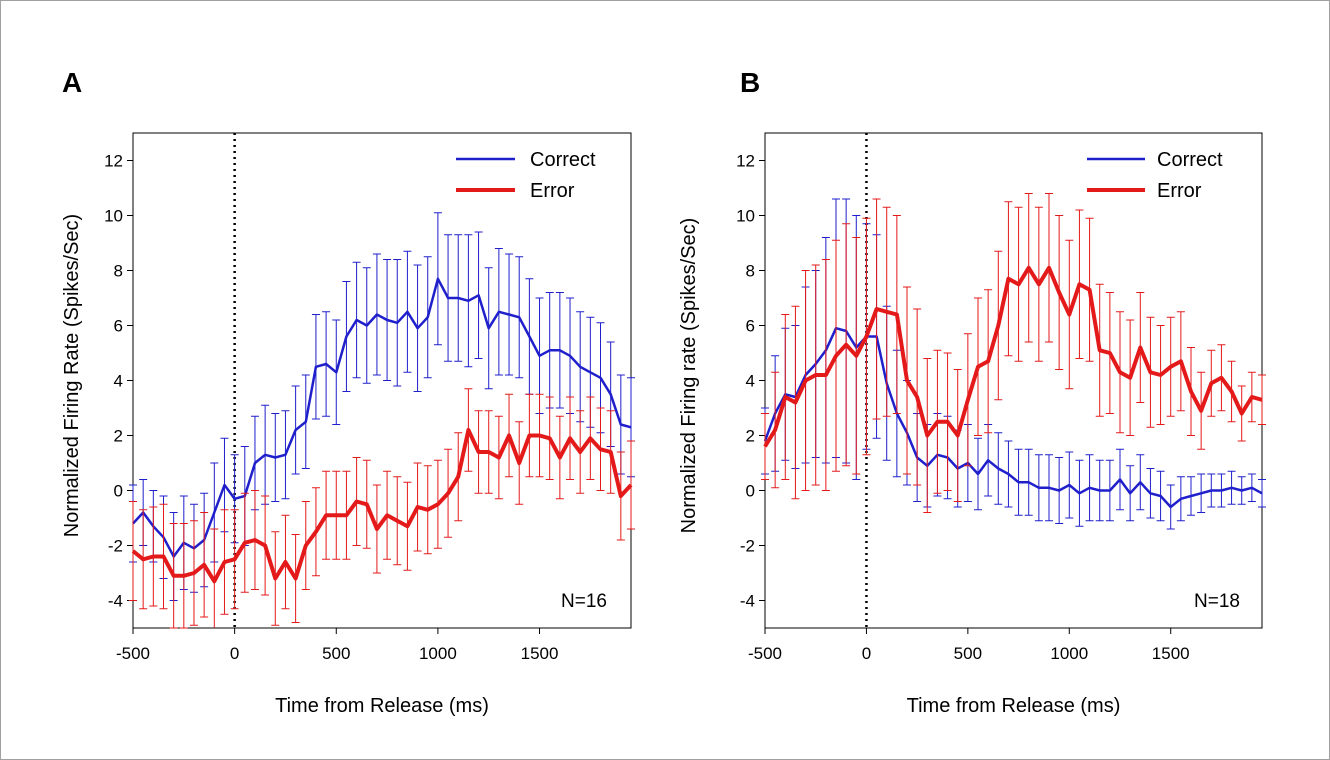 Image resolution: width=1330 pixels, height=760 pixels. I want to click on panel-letter-b: B, so click(750, 82).